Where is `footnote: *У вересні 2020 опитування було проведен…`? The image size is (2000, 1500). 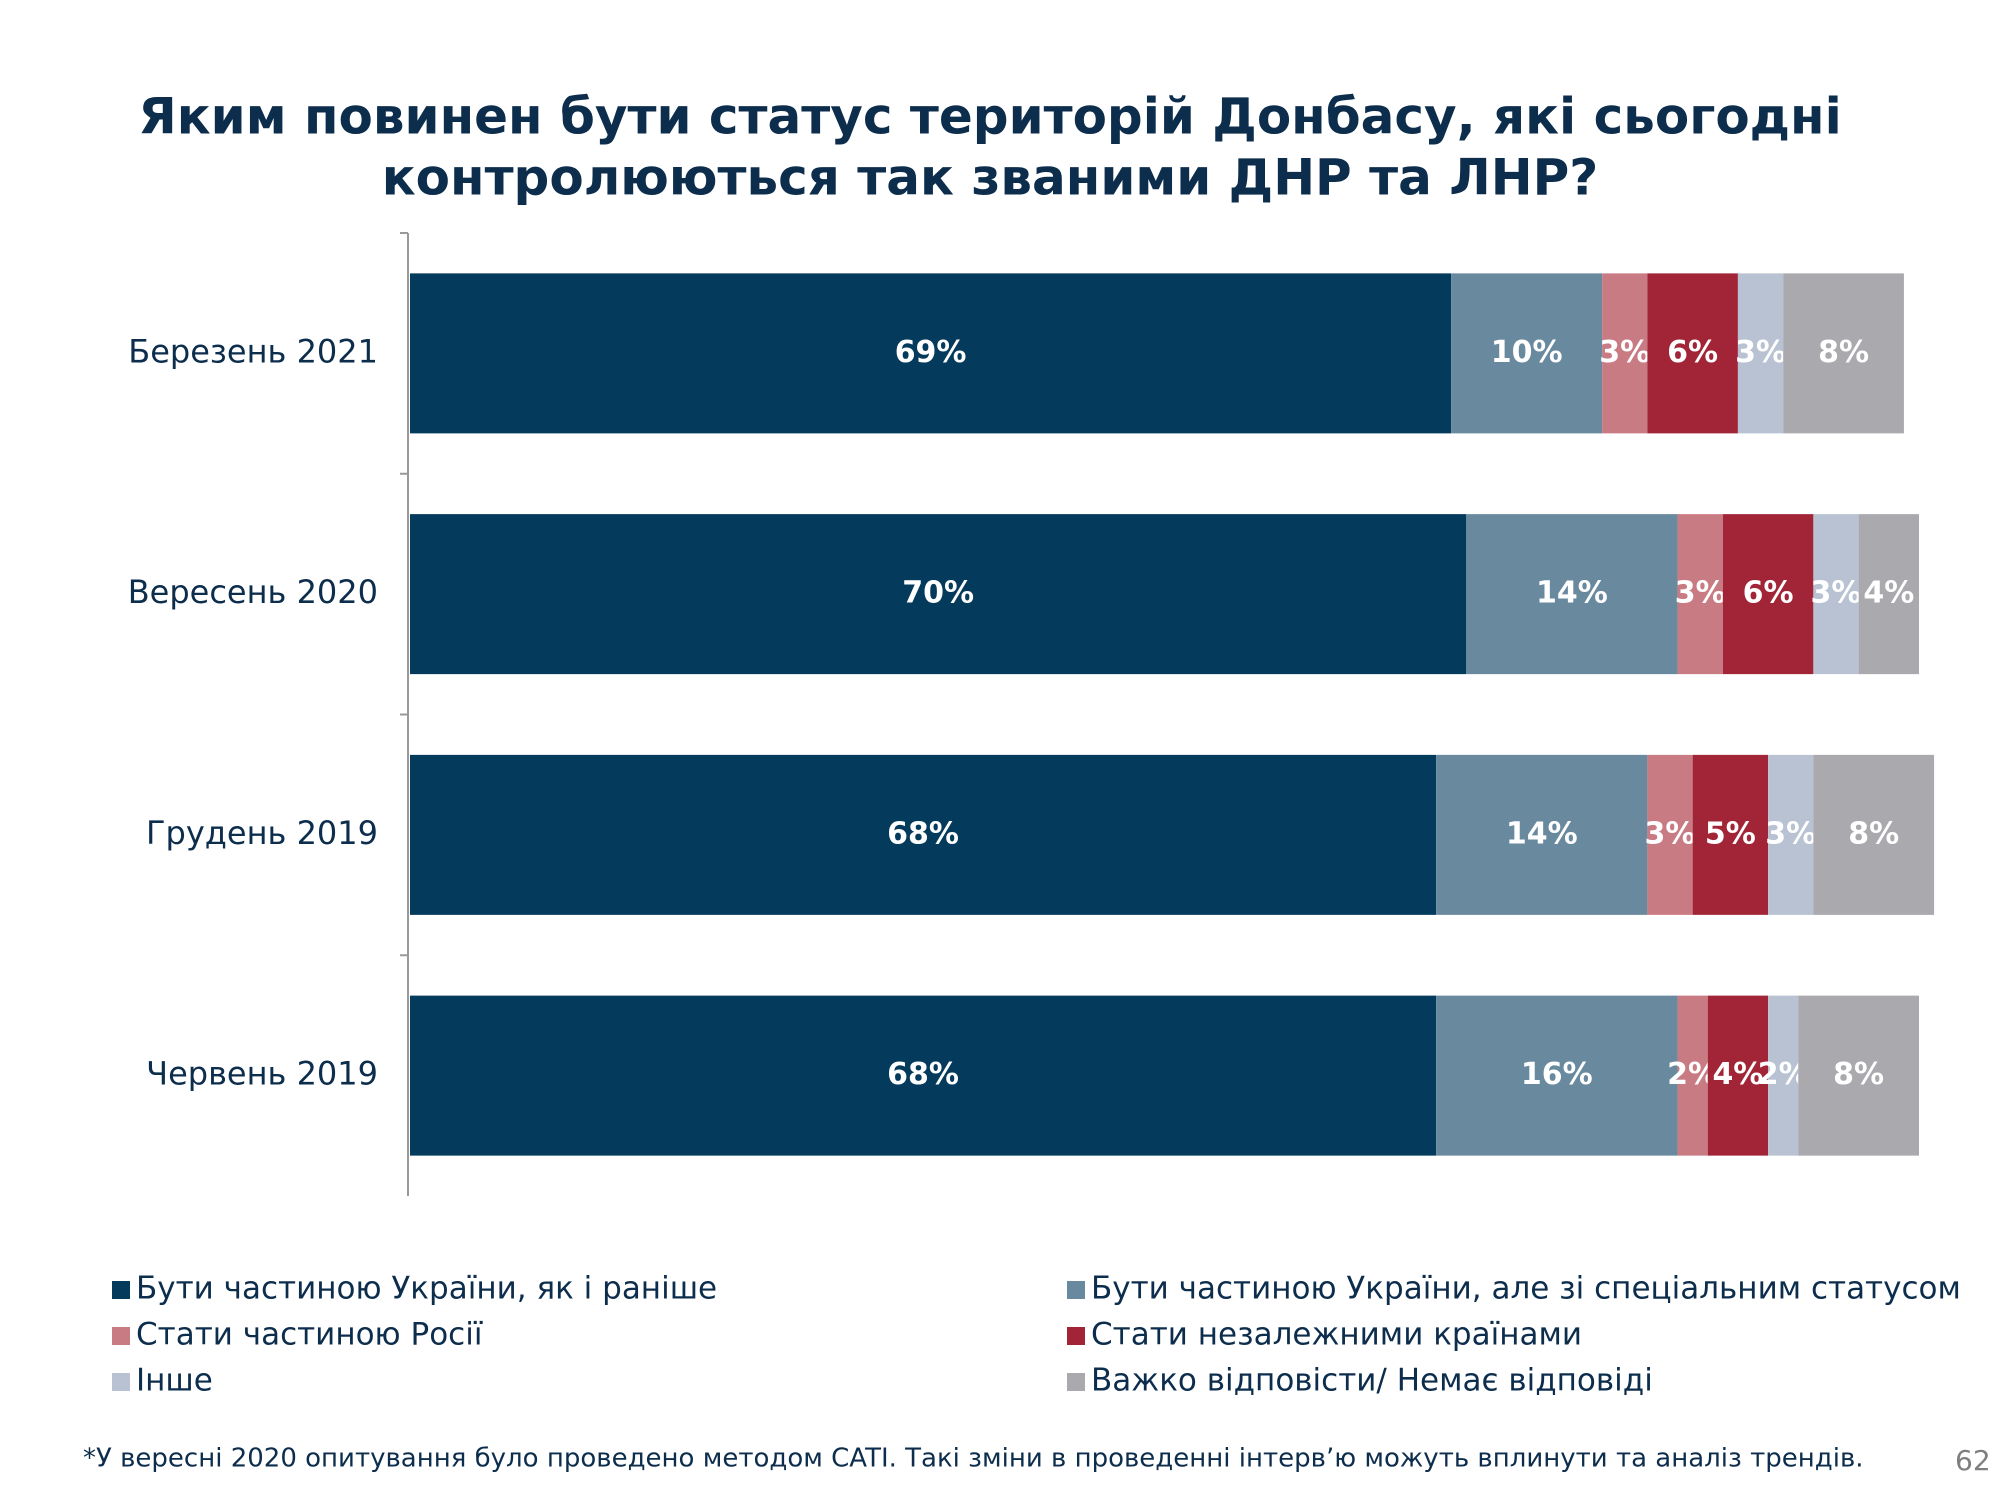 footnote: *У вересні 2020 опитування було проведен… is located at coordinates (973, 1459).